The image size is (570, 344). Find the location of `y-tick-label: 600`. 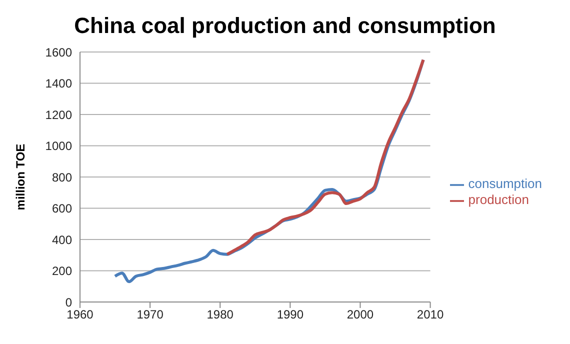

y-tick-label: 600 is located at coordinates (62, 209).